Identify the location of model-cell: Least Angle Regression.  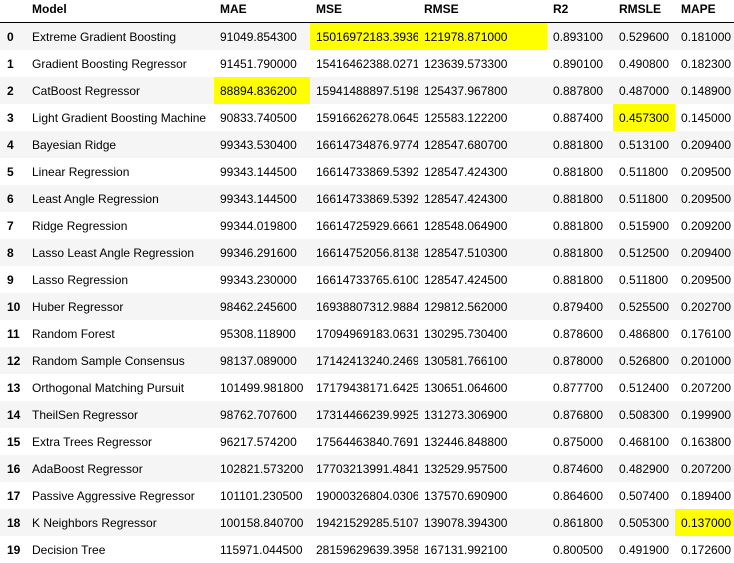
(120, 198).